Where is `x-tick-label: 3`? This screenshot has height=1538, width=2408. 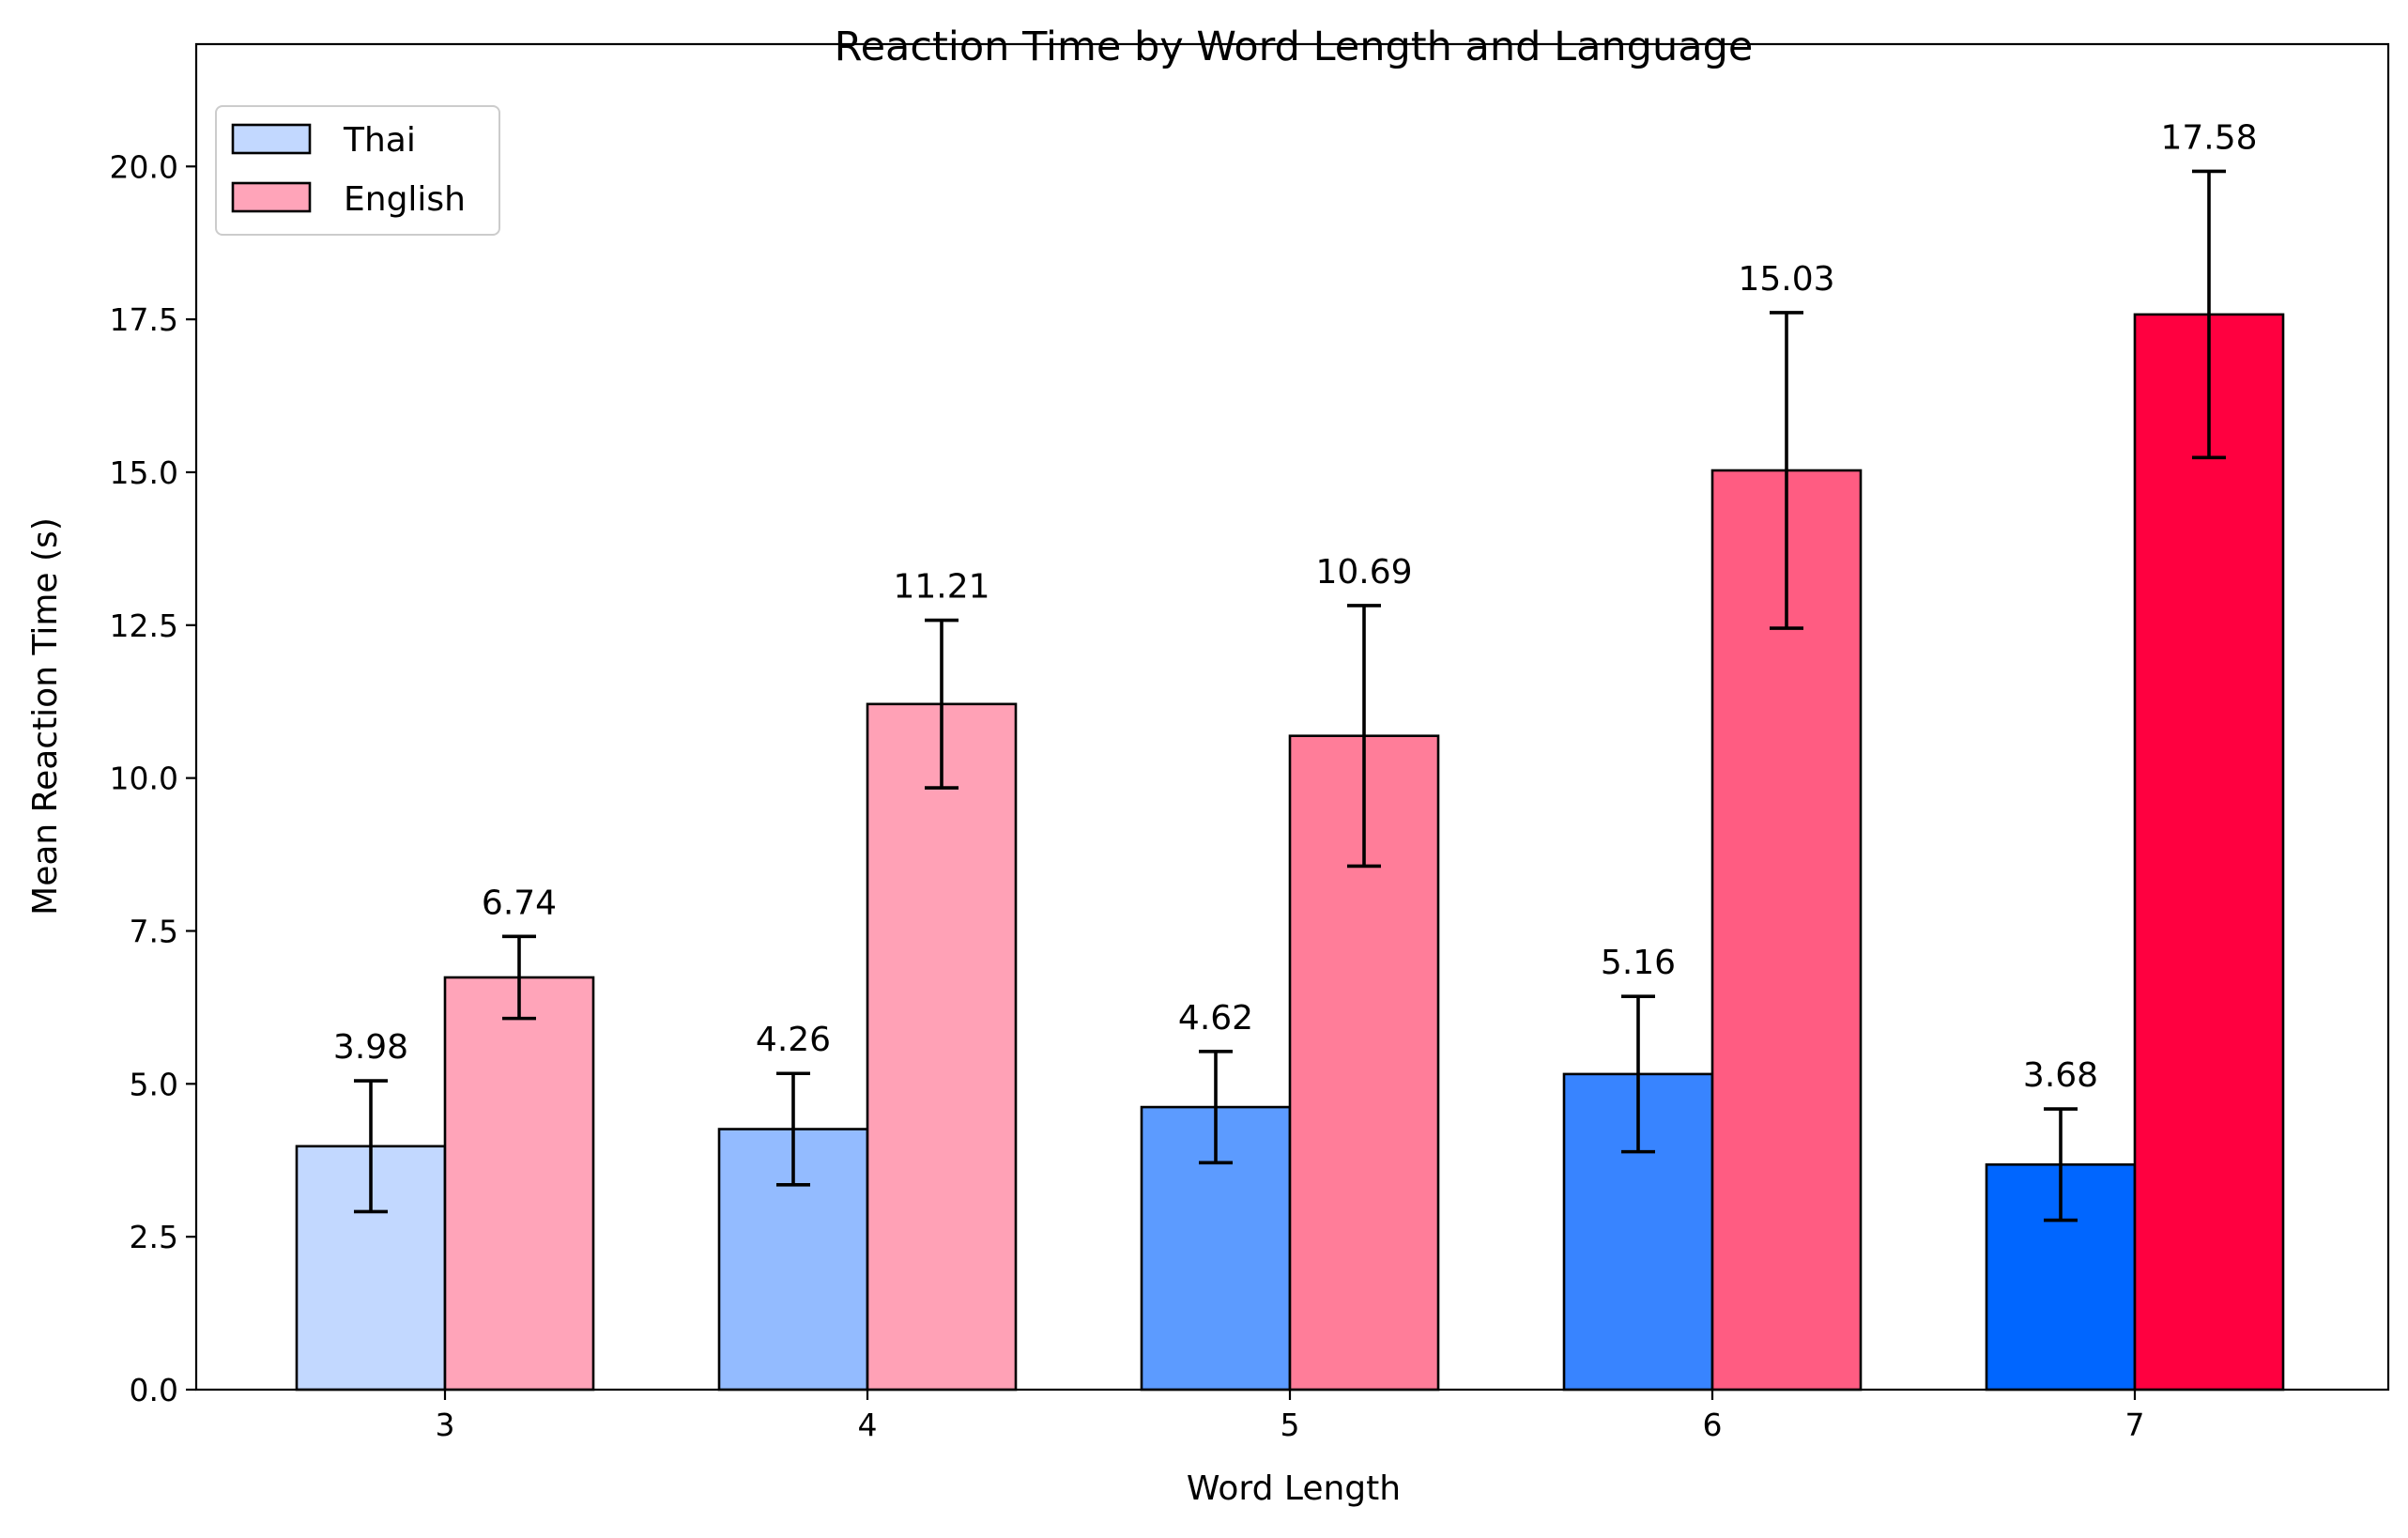 x-tick-label: 3 is located at coordinates (445, 1425).